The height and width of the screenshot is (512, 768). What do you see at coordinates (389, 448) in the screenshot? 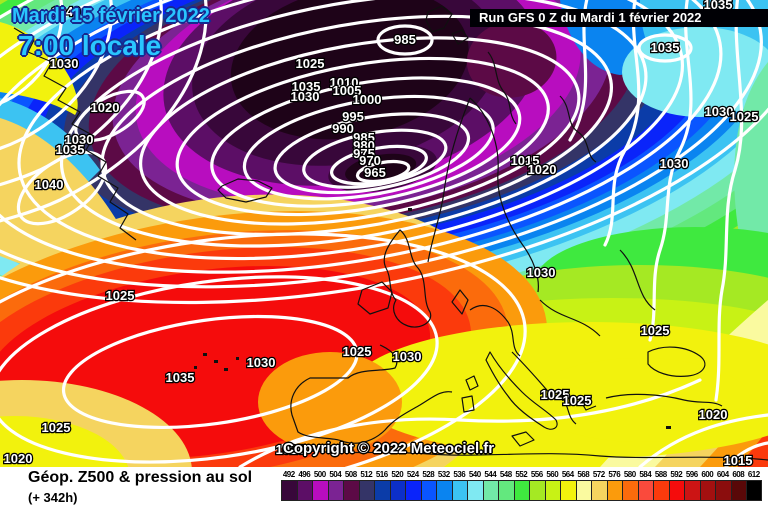
I see `copyright-watermark: Copyright © 2022 Meteociel.fr` at bounding box center [389, 448].